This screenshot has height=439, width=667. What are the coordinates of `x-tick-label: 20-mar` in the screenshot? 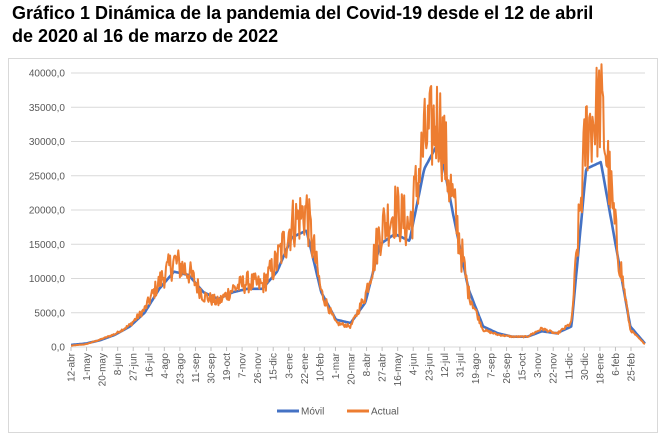 It's located at (352, 368).